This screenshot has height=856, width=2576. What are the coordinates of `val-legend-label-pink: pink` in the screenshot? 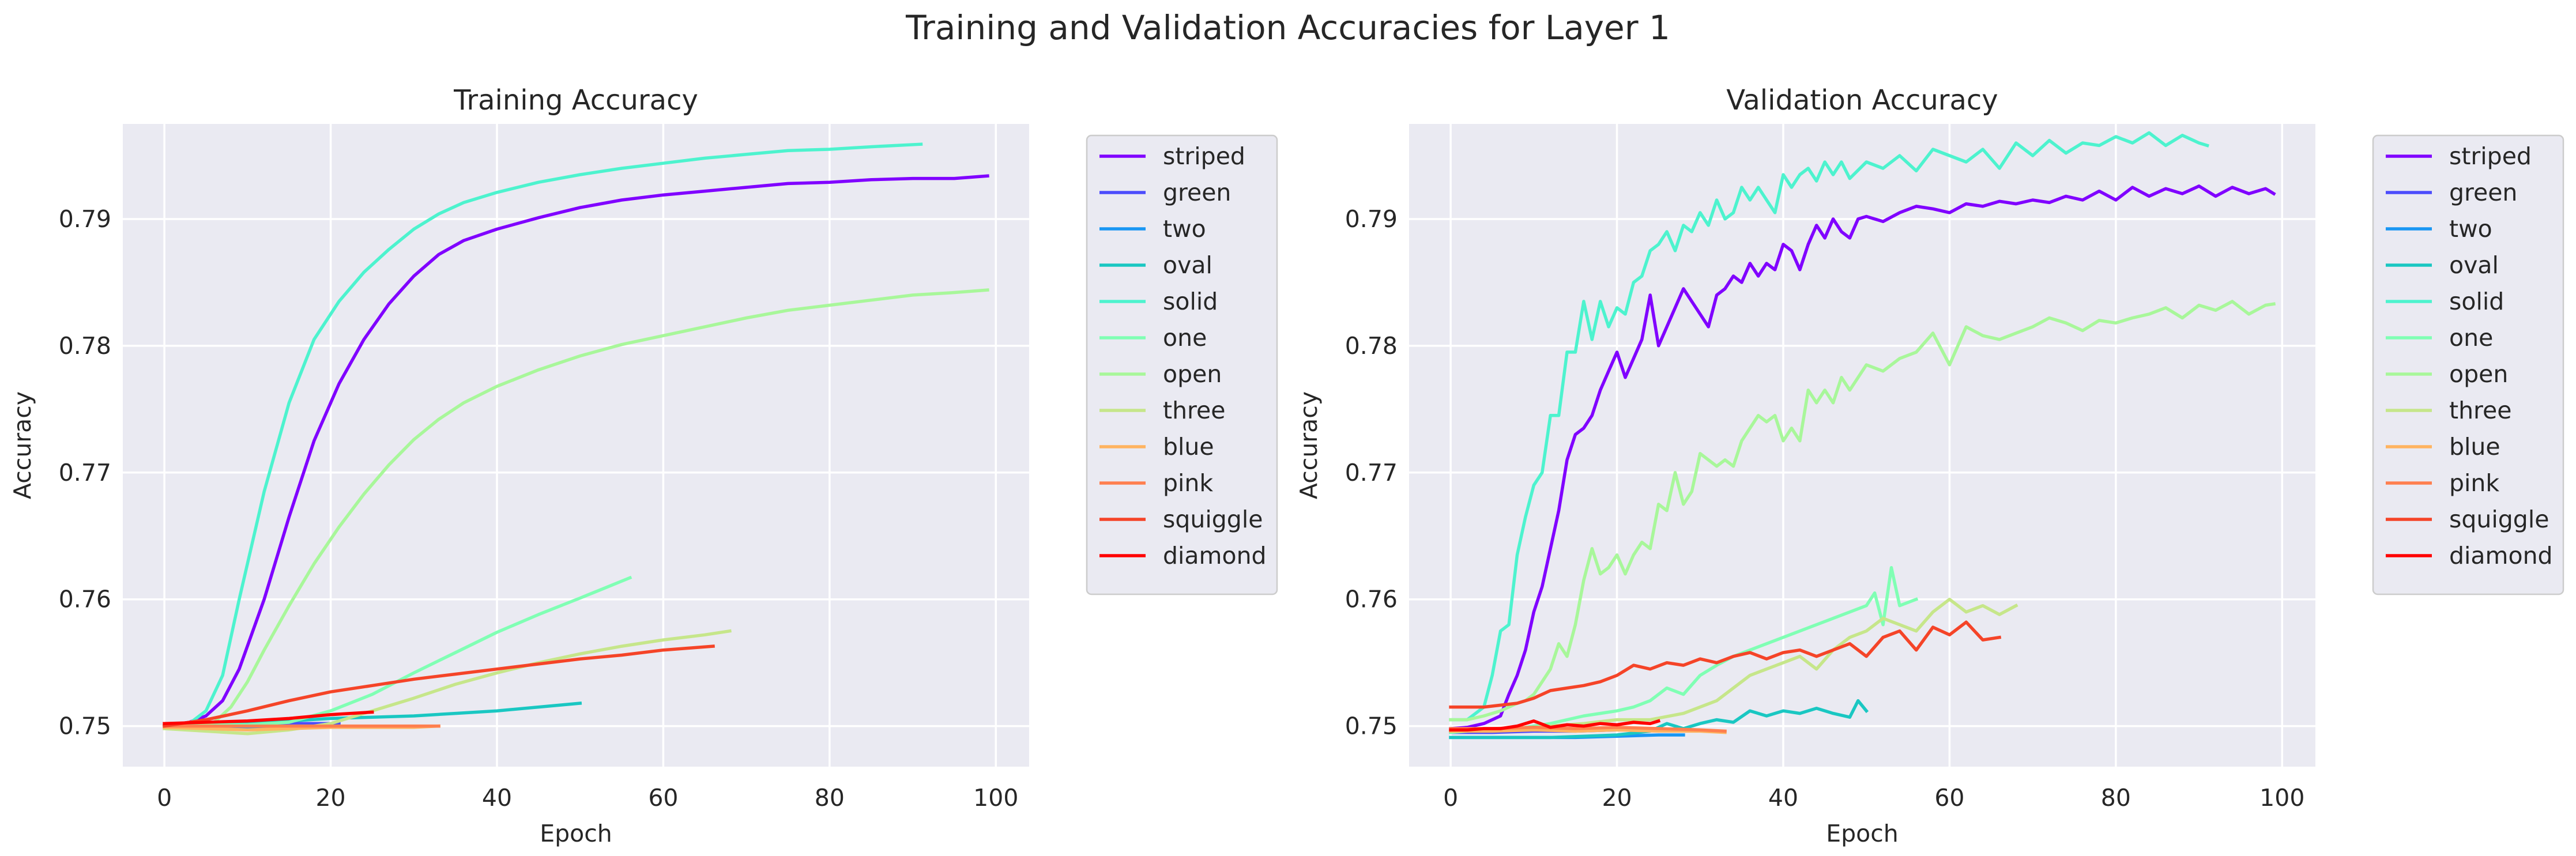 It's located at (2474, 483).